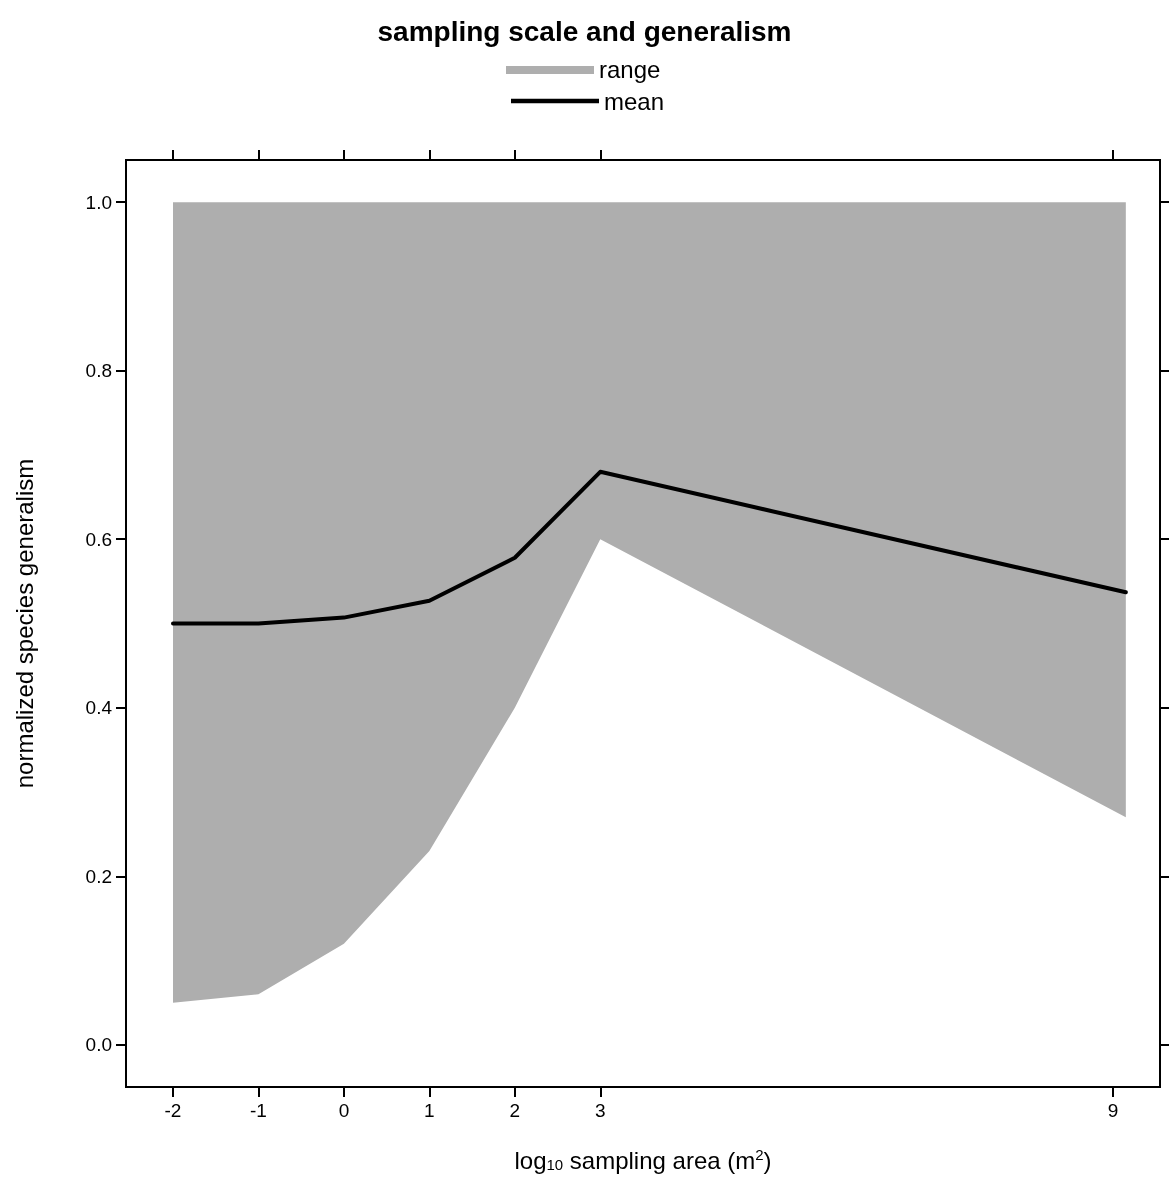 The height and width of the screenshot is (1202, 1169). What do you see at coordinates (429, 1110) in the screenshot?
I see `x-tick-label: 1` at bounding box center [429, 1110].